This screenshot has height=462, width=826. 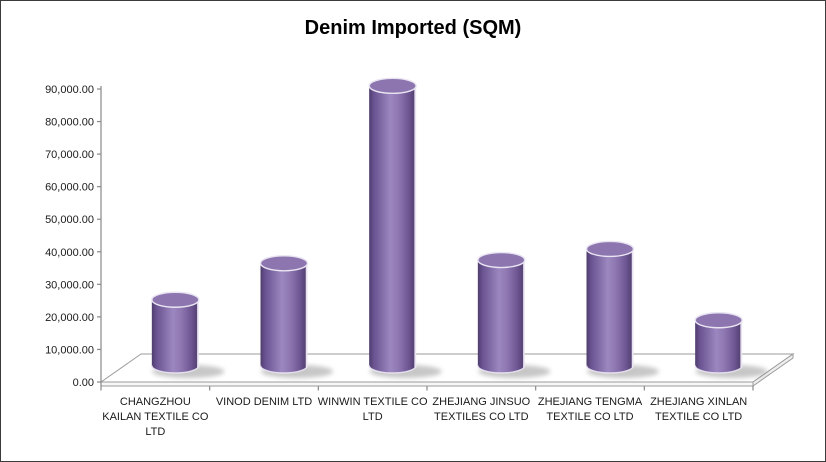 What do you see at coordinates (69, 188) in the screenshot?
I see `y-axis-label: 60,000.00` at bounding box center [69, 188].